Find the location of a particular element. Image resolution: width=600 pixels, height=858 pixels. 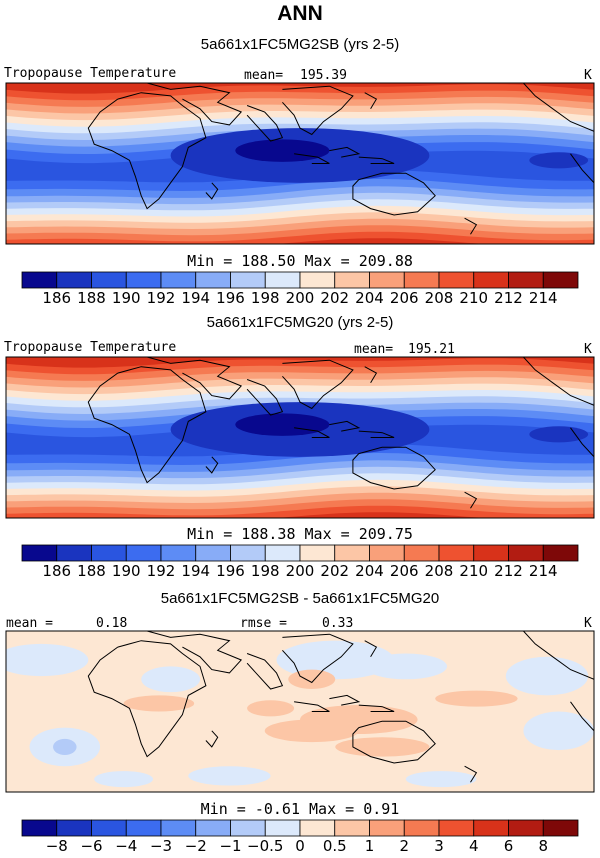

panel-3-rmse-value: 0.33 is located at coordinates (338, 623).